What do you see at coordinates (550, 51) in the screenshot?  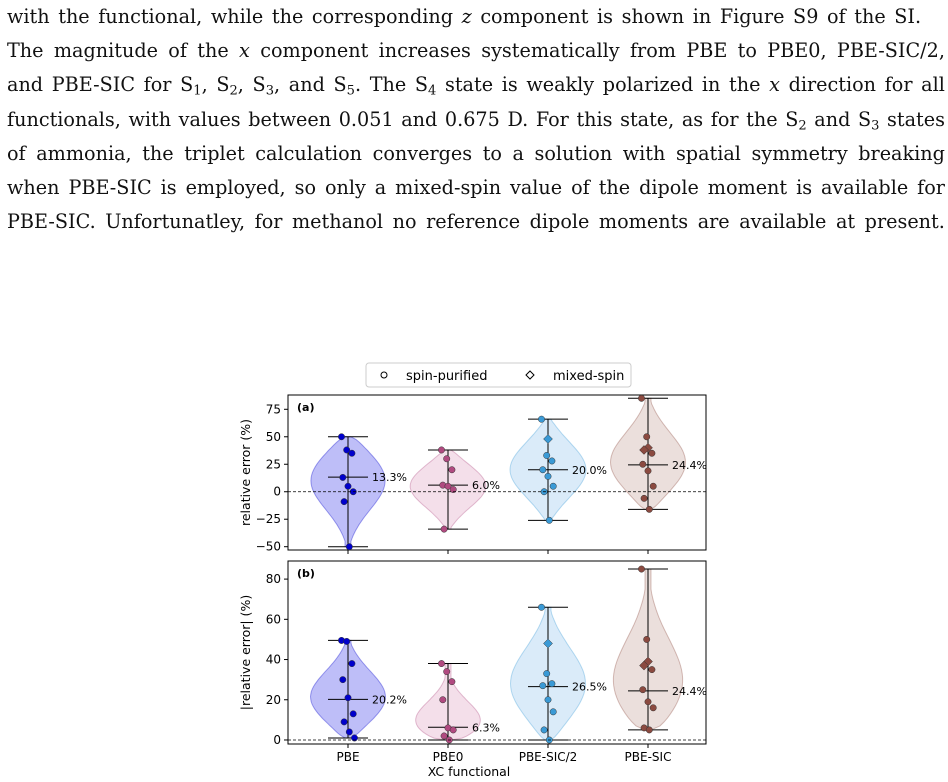 I see `paragraph-word: systematically` at bounding box center [550, 51].